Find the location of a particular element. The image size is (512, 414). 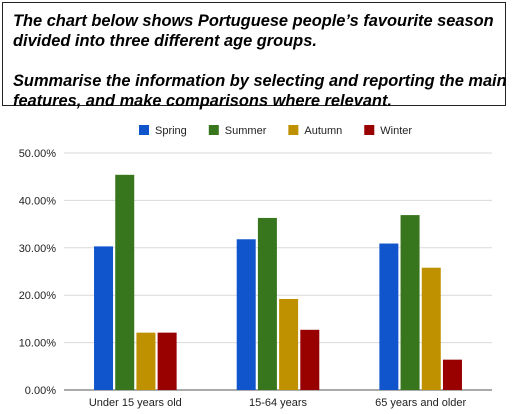

legend-swatch-winter is located at coordinates (369, 130).